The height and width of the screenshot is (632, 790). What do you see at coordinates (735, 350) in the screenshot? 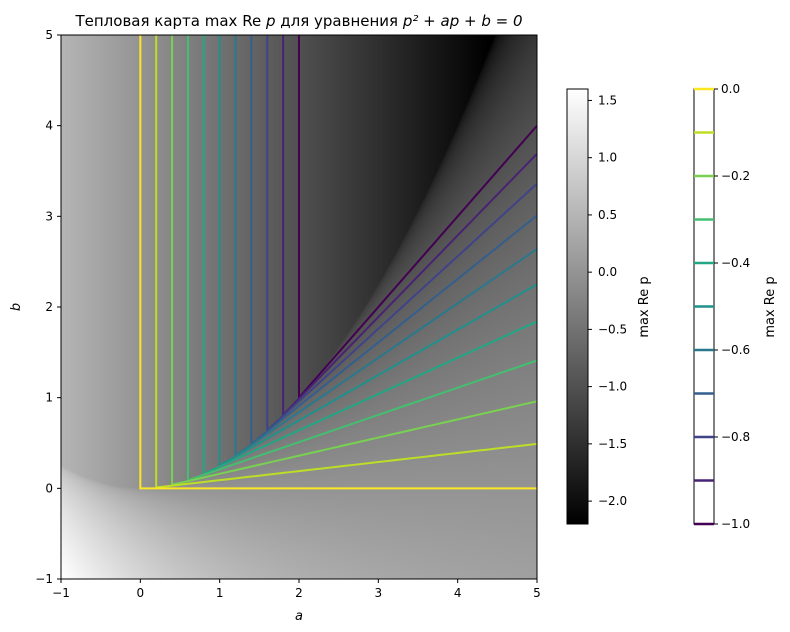
I see `contour-colorbar-tick-label: −0.6` at bounding box center [735, 350].